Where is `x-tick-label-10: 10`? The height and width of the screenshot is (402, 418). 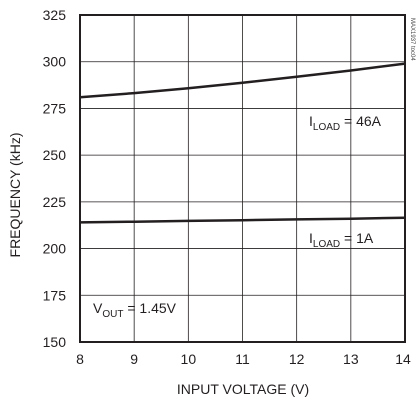 x-tick-label-10: 10 is located at coordinates (189, 359).